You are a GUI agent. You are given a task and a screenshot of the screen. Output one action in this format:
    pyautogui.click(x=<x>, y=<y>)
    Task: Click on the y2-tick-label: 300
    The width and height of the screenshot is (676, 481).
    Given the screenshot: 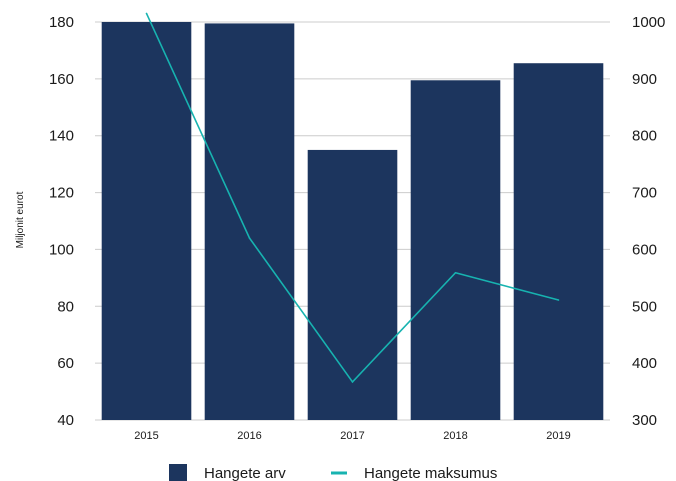 What is the action you would take?
    pyautogui.click(x=644, y=420)
    